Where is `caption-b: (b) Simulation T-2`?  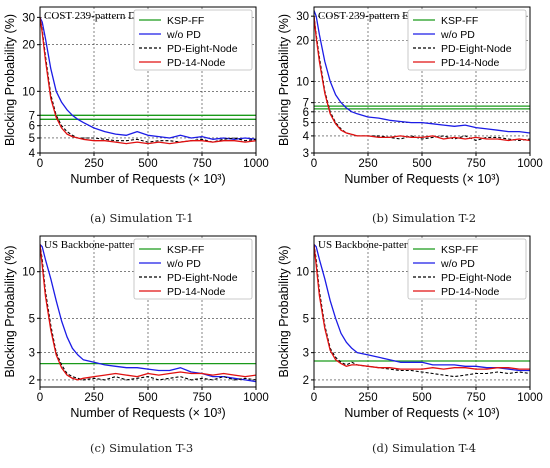
caption-b: (b) Simulation T-2 is located at coordinates (424, 218).